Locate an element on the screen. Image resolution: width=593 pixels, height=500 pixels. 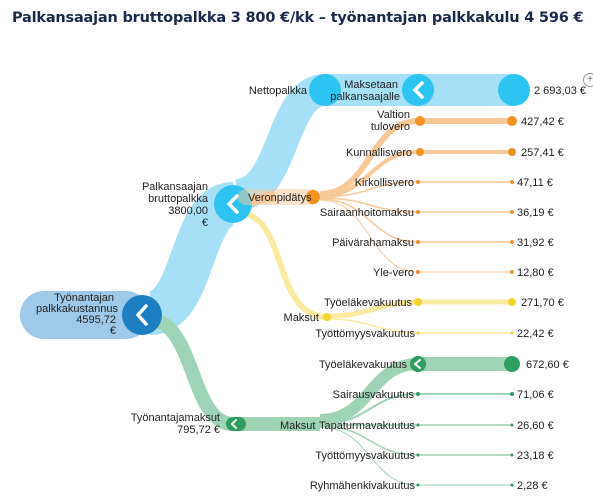
employee-leaf-label: Työttömyysvakuutus is located at coordinates (365, 334).